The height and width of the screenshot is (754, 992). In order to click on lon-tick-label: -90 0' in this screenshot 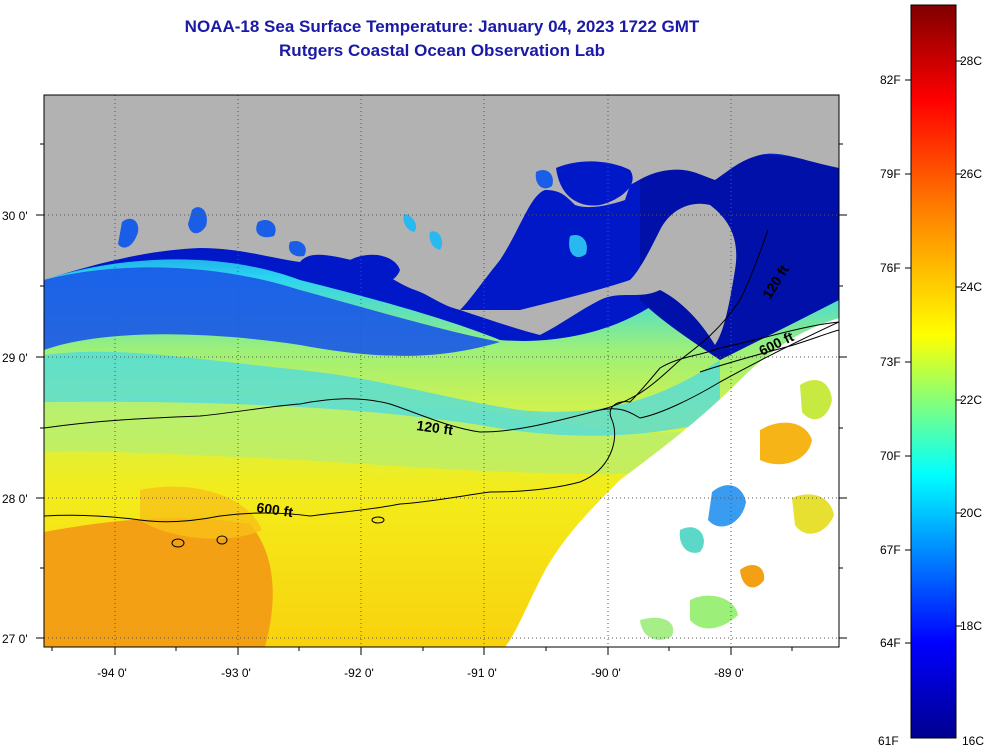, I will do `click(606, 673)`.